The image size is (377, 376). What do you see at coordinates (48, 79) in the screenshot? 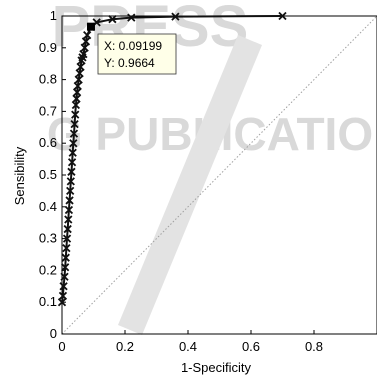
I see `y-tick-label: 0.8` at bounding box center [48, 79].